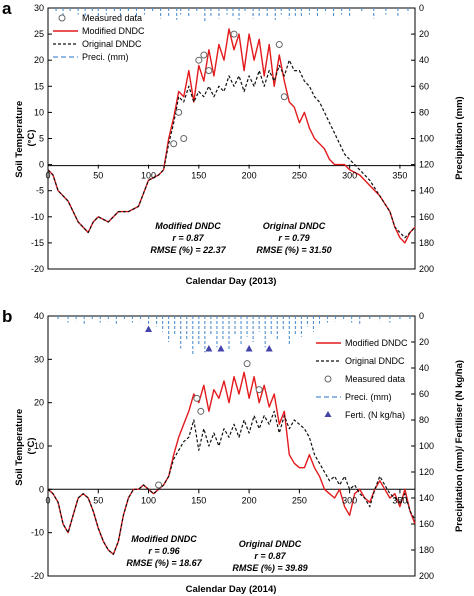 Image resolution: width=474 pixels, height=596 pixels. What do you see at coordinates (424, 60) in the screenshot?
I see `right-tick-label-a-2: 40` at bounding box center [424, 60].